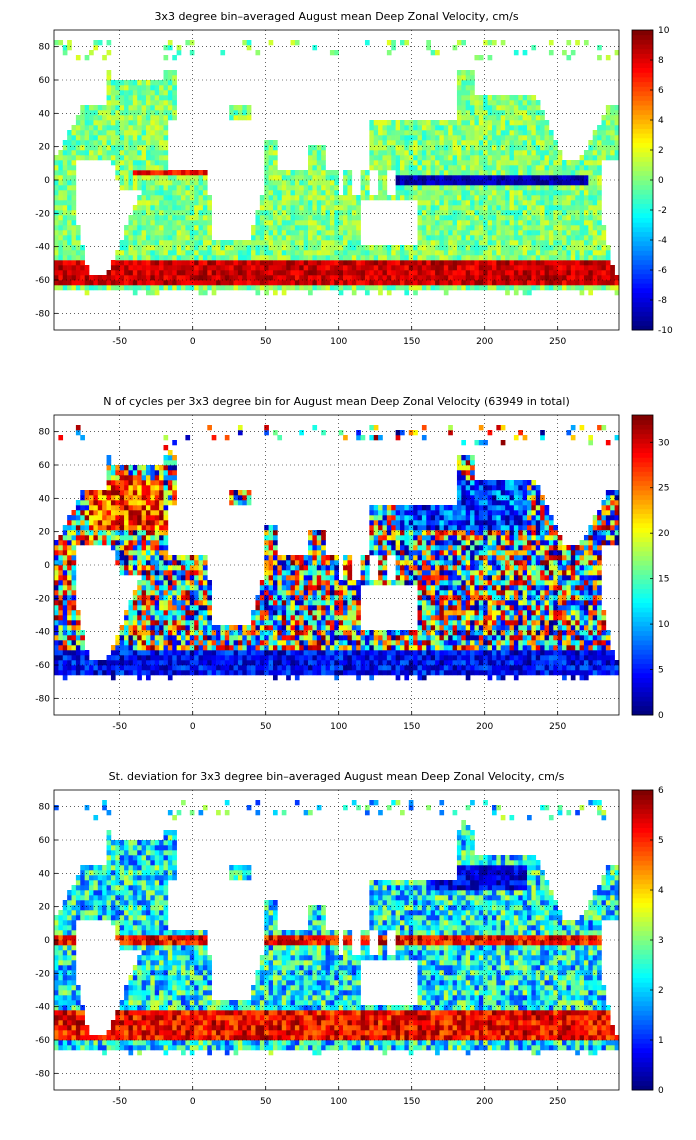  What do you see at coordinates (642, 75) in the screenshot?
I see `colorbar-step` at bounding box center [642, 75].